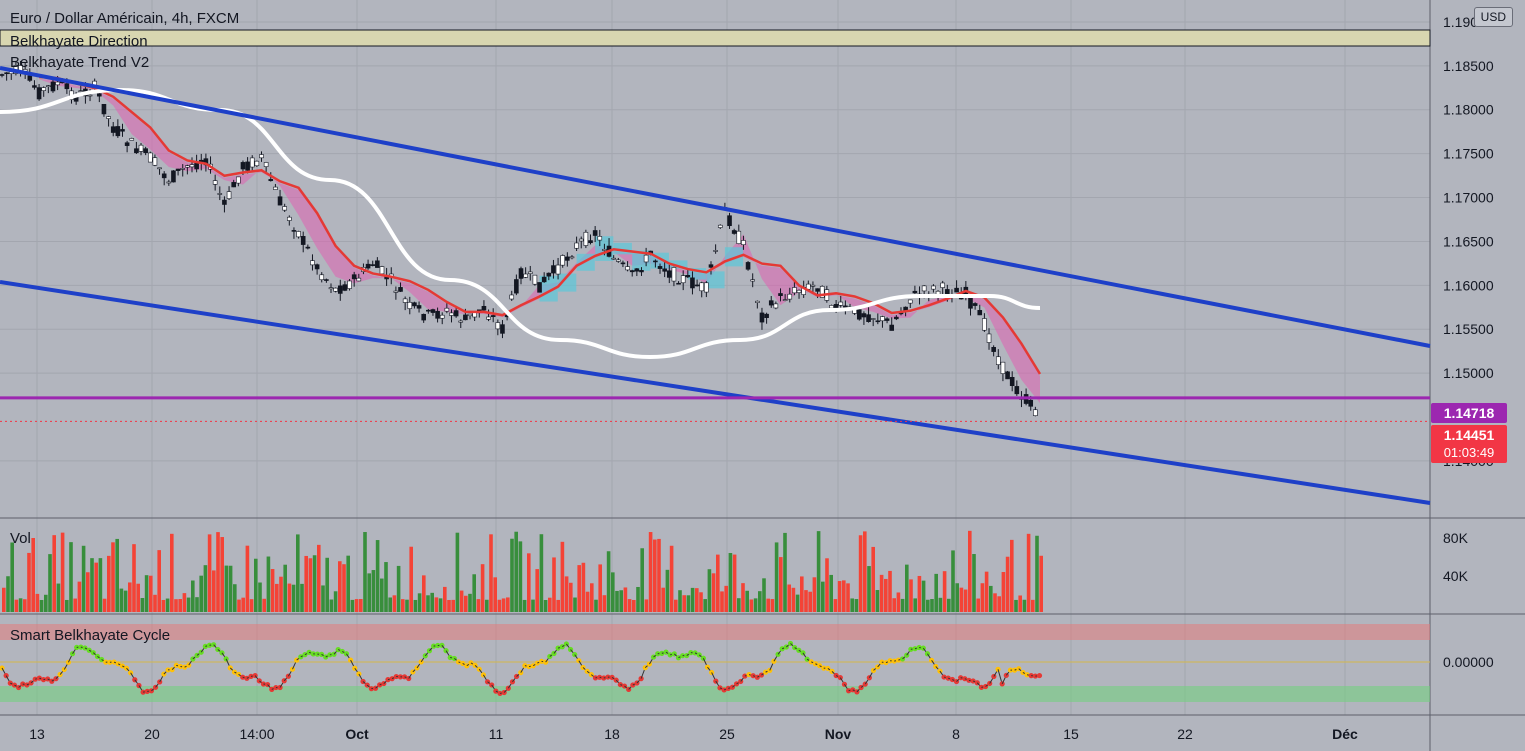  I want to click on cycle-indicator-label: Smart Belkhayate Cycle, so click(90, 635).